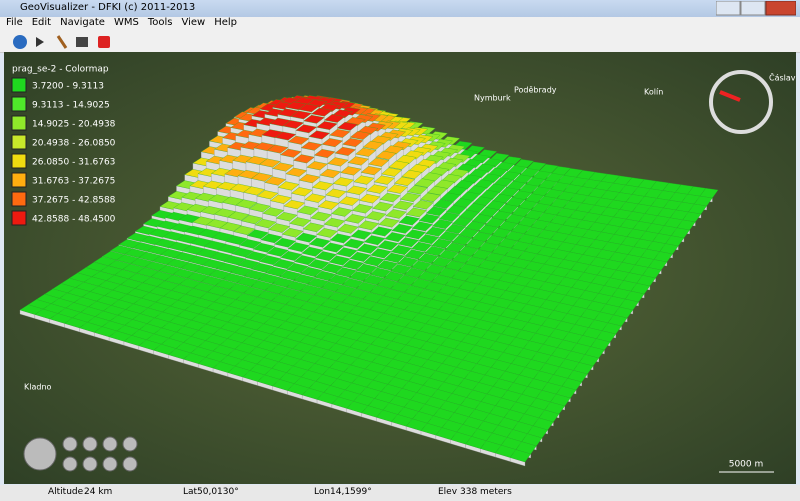 This screenshot has height=501, width=800. I want to click on compass, so click(741, 102).